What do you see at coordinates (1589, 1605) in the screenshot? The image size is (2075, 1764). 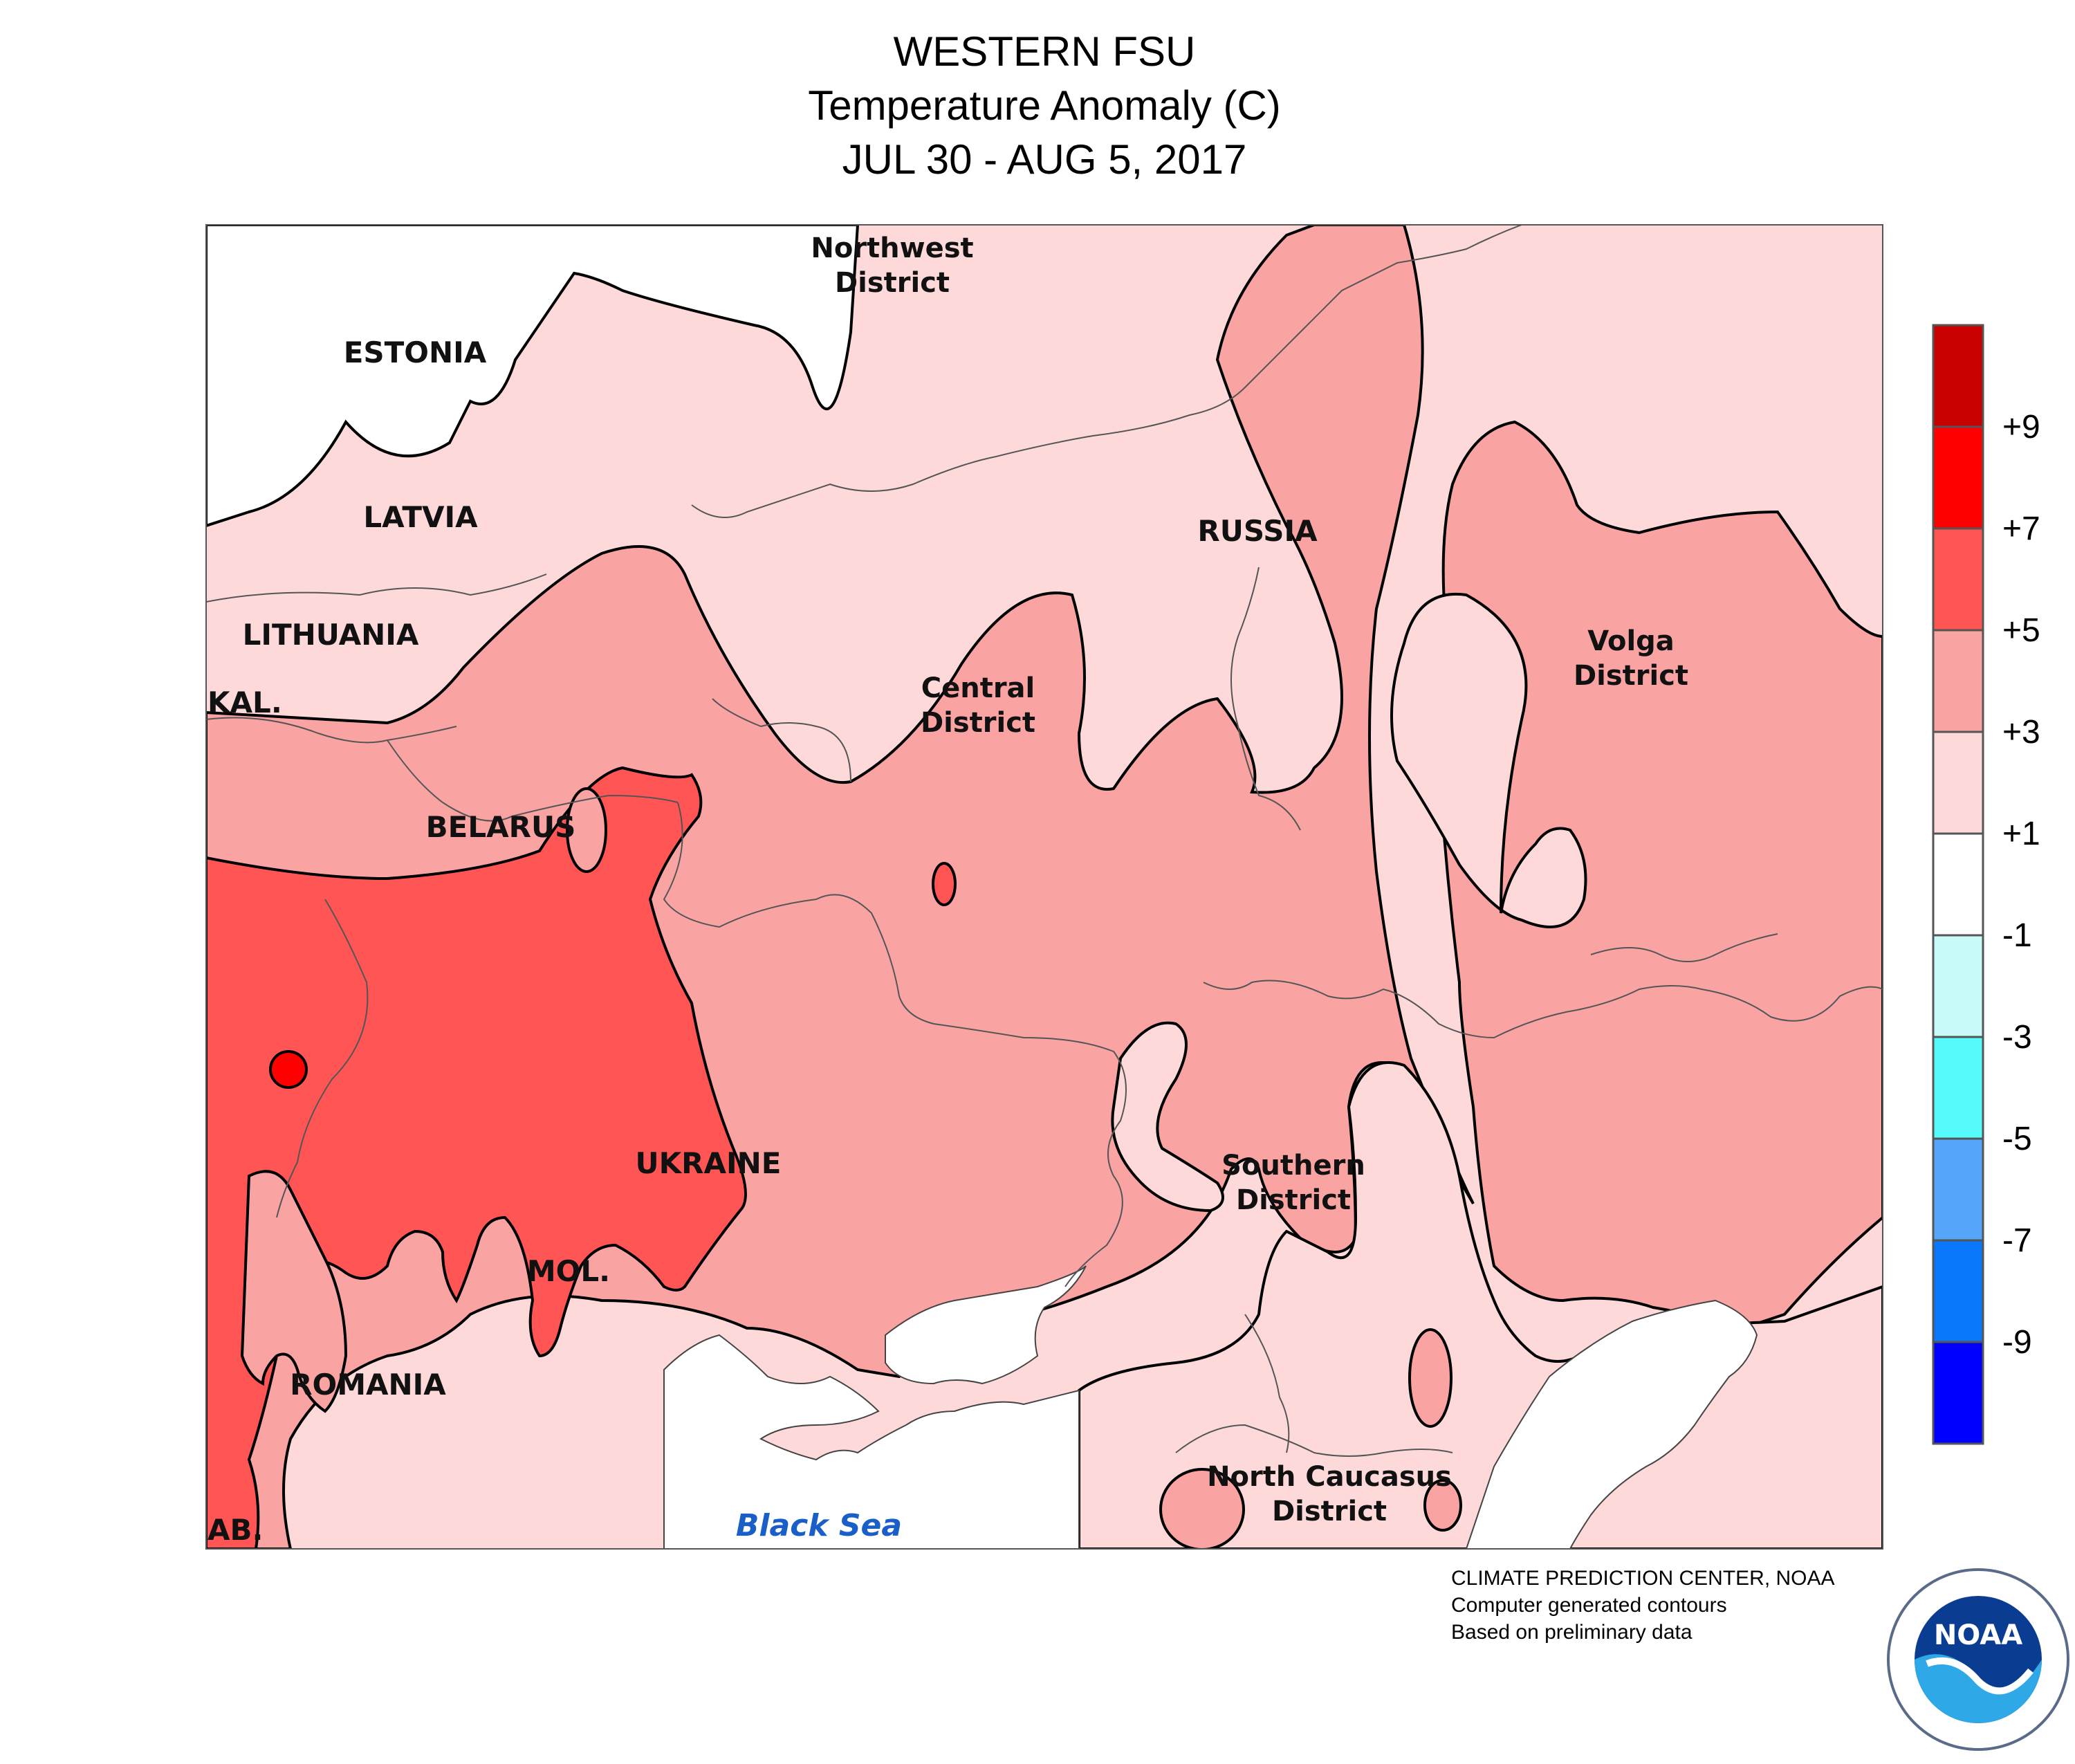 I see `credit-line-2: Computer generated contours` at bounding box center [1589, 1605].